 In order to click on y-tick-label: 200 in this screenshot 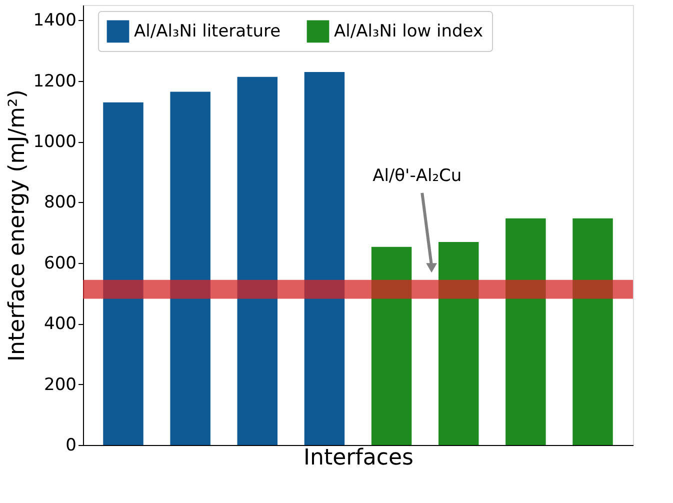, I will do `click(60, 384)`.